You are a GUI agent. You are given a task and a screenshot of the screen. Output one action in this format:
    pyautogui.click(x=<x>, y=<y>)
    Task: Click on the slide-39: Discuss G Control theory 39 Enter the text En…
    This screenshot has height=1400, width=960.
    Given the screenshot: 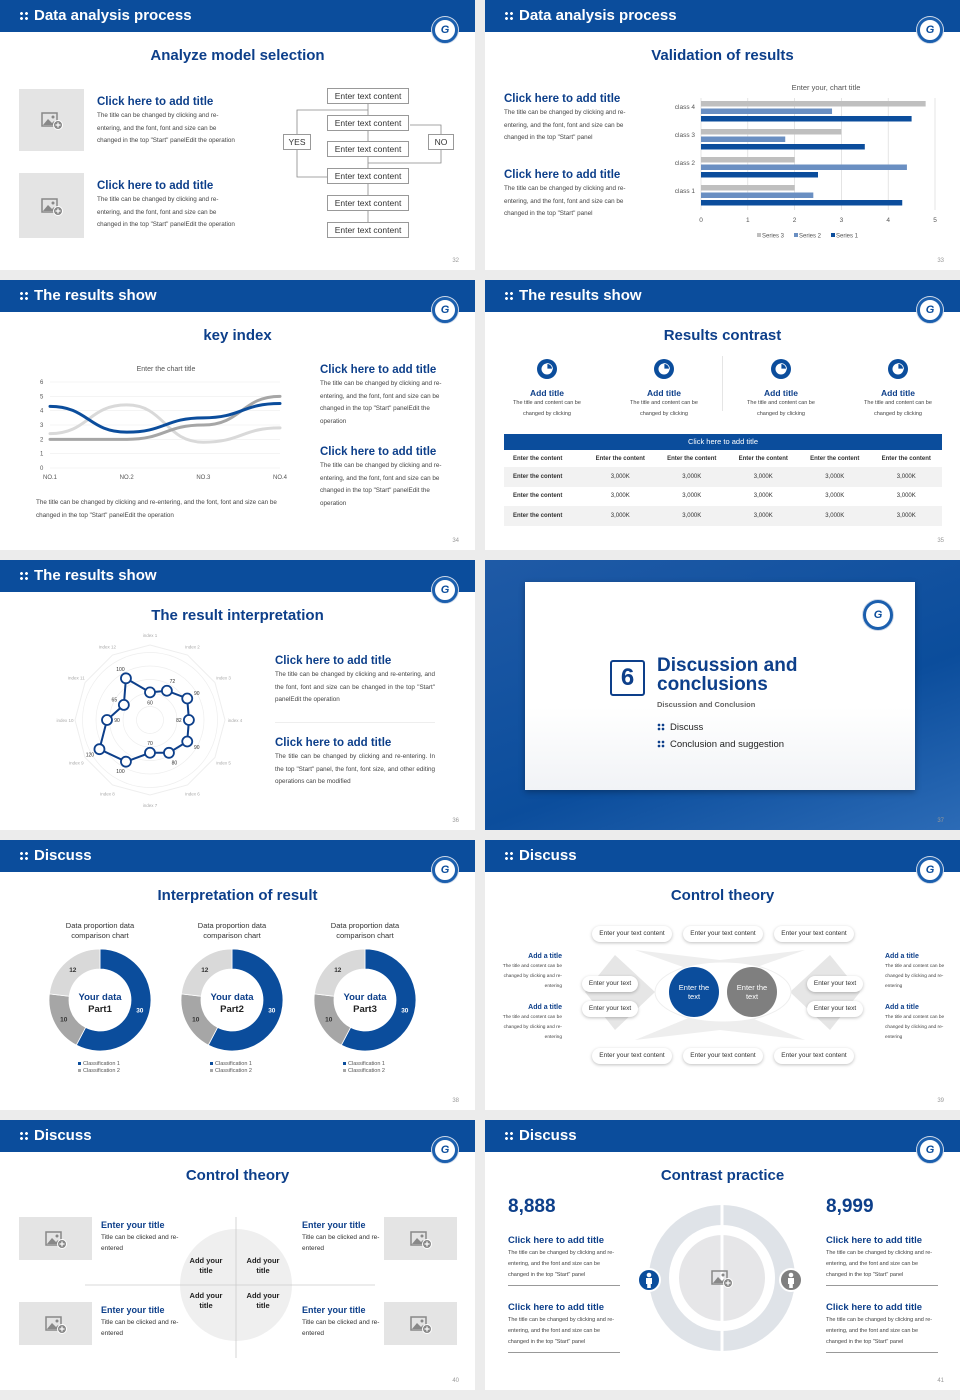 What is the action you would take?
    pyautogui.click(x=722, y=975)
    